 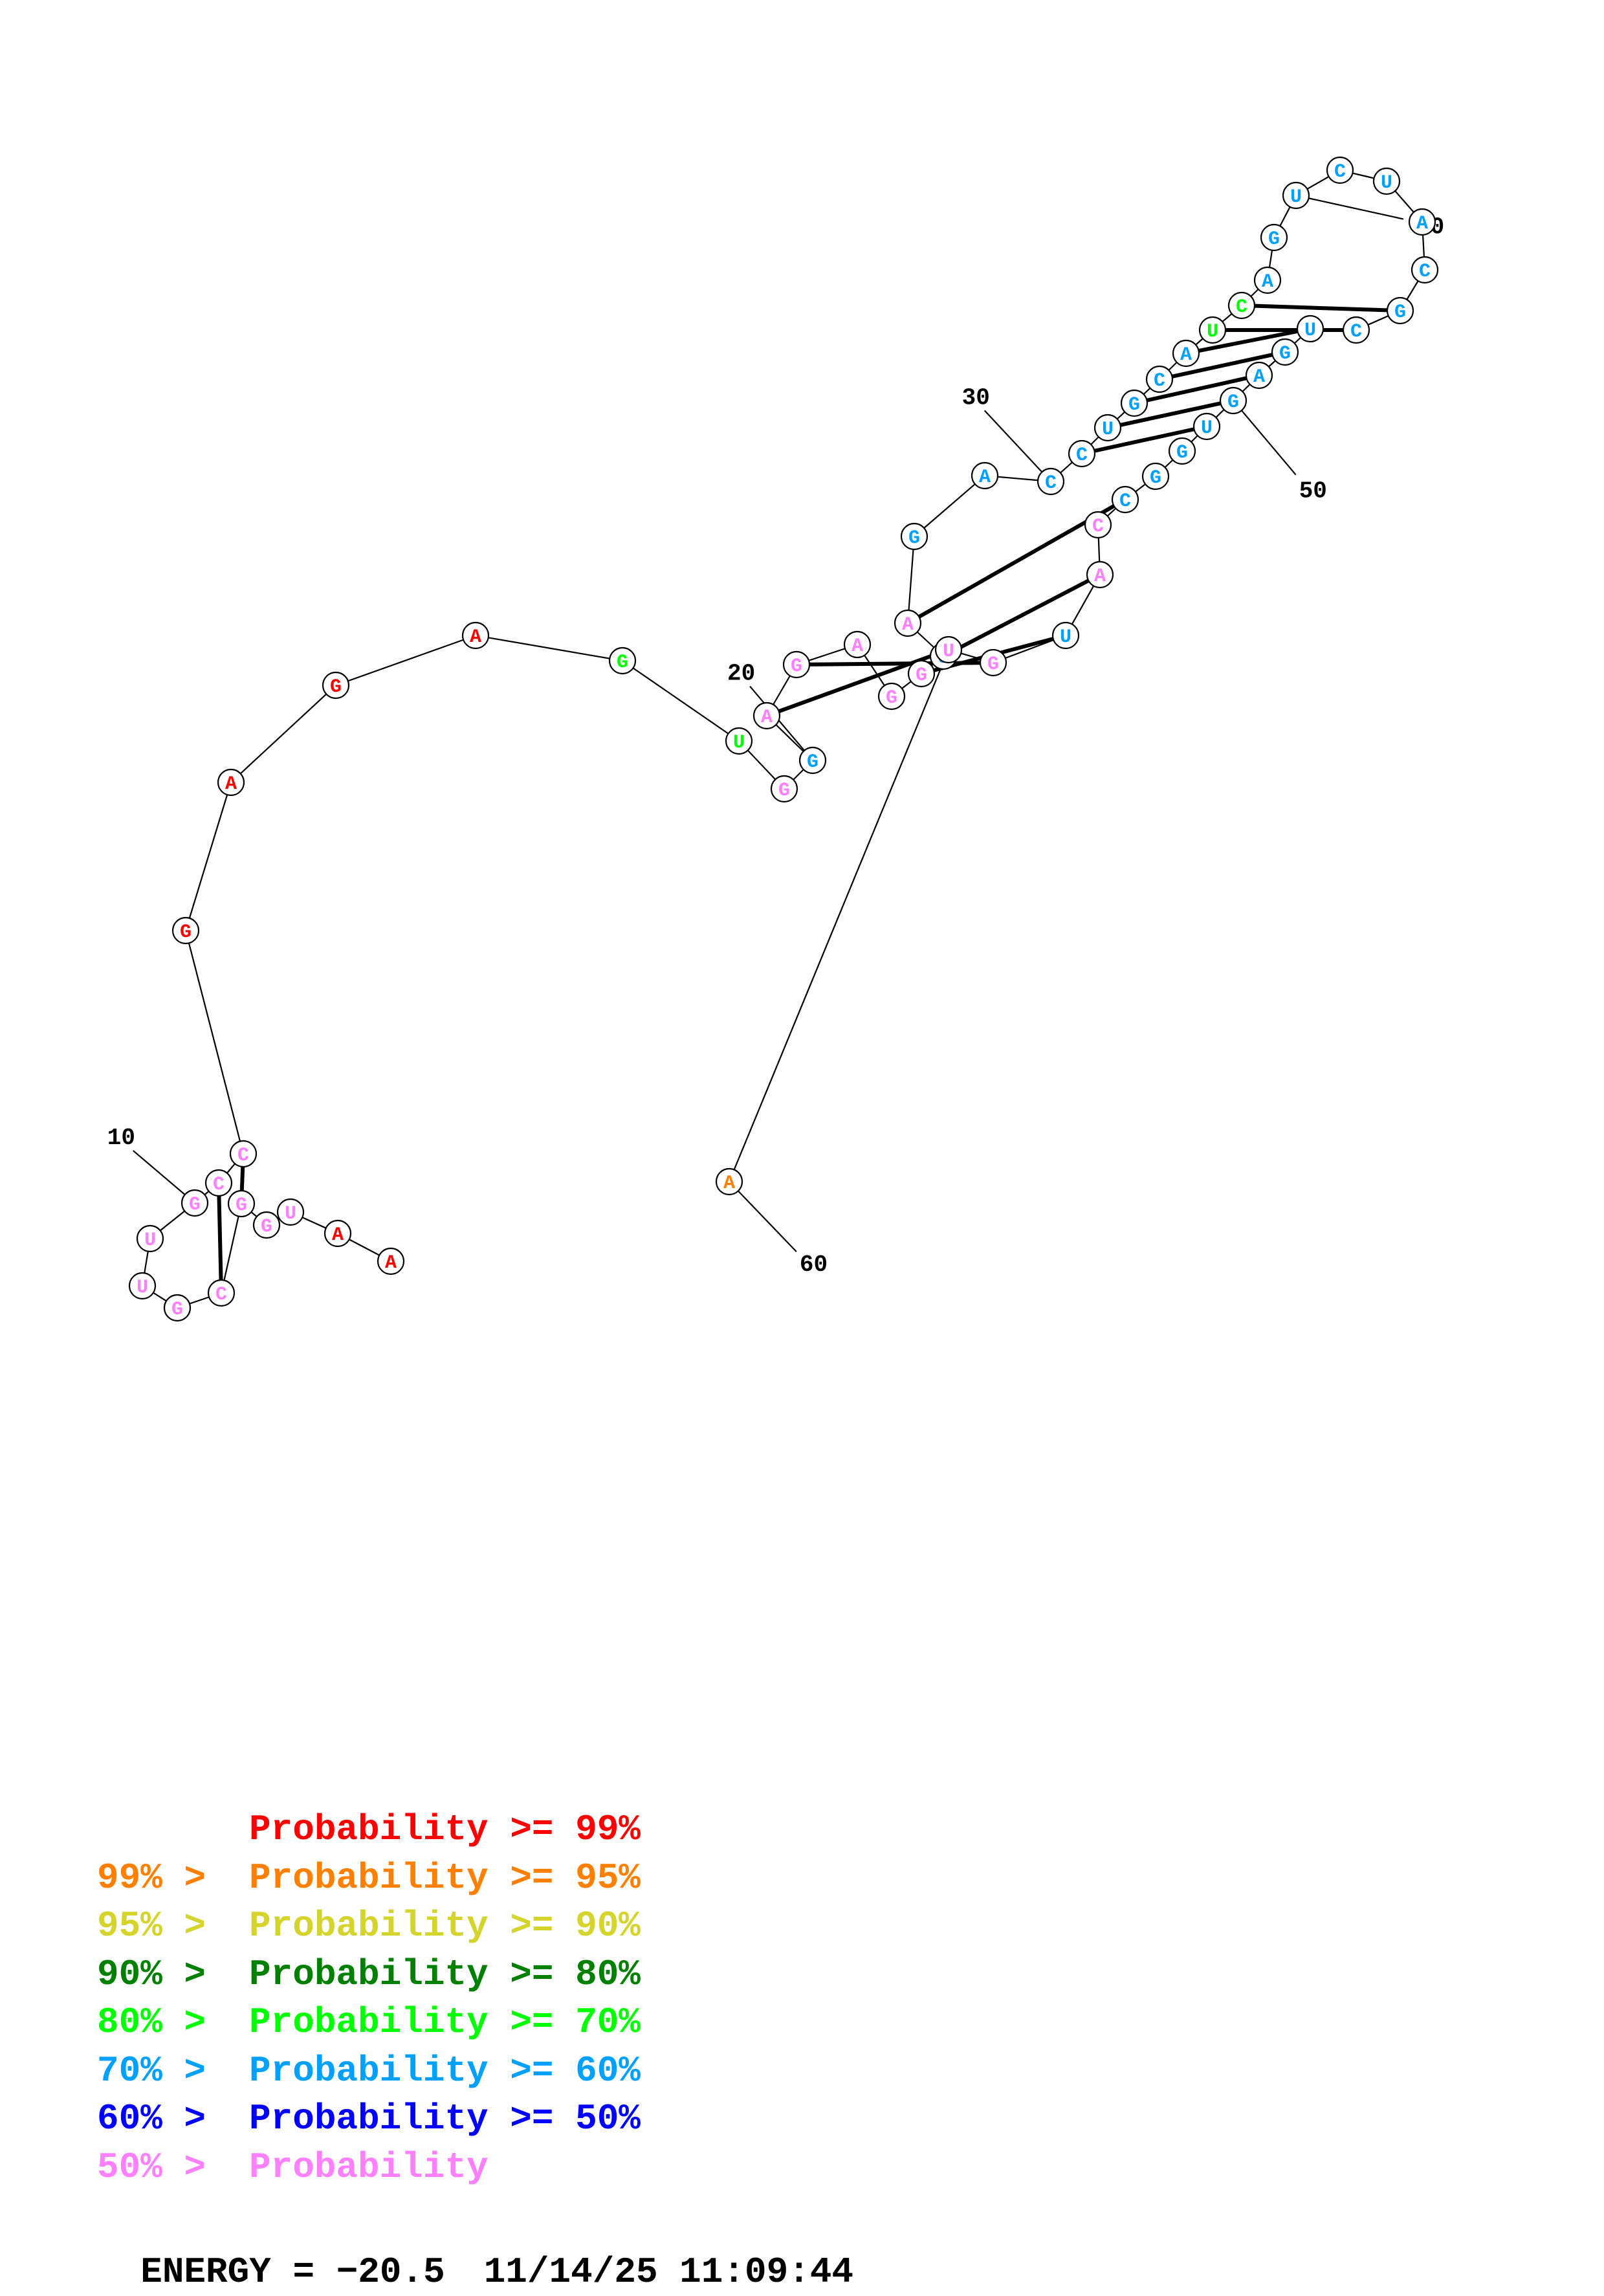 I want to click on legend-rhs: Probability >= 99%, so click(x=445, y=1830).